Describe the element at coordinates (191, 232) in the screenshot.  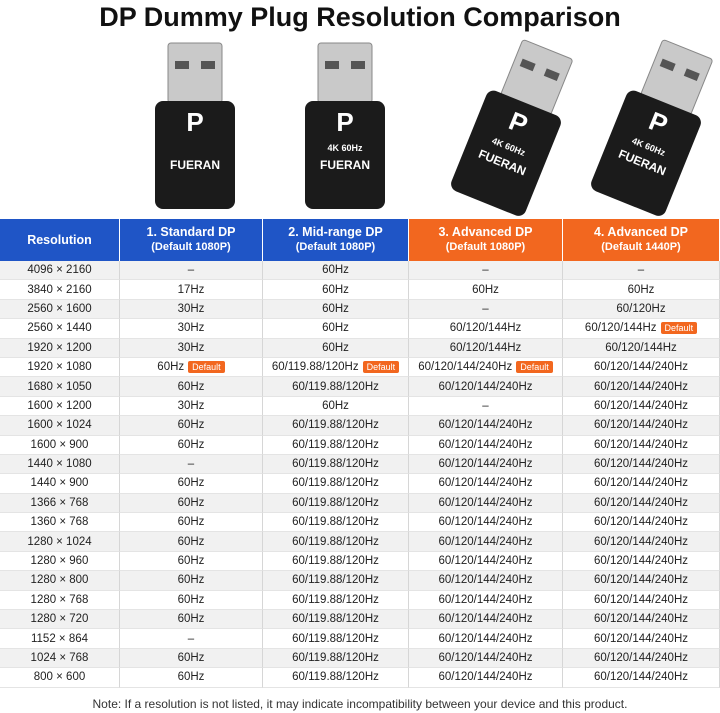
I see `header-title: 1. Standard DP` at that location.